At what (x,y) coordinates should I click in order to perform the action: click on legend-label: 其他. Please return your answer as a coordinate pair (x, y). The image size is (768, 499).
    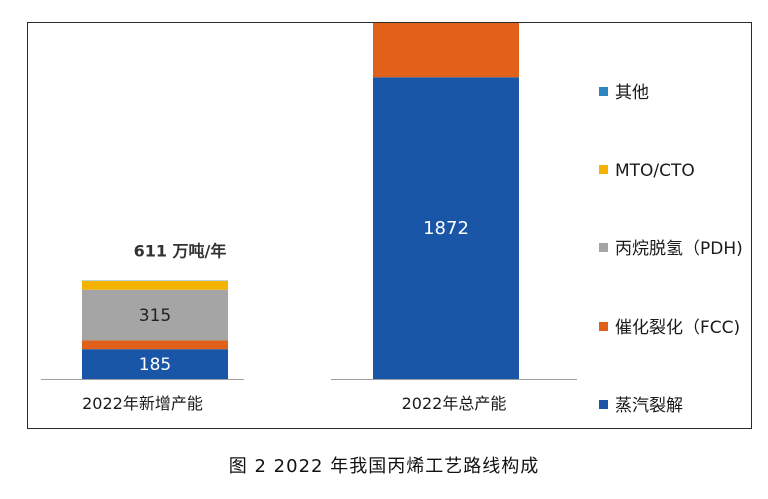
    Looking at the image, I should click on (632, 93).